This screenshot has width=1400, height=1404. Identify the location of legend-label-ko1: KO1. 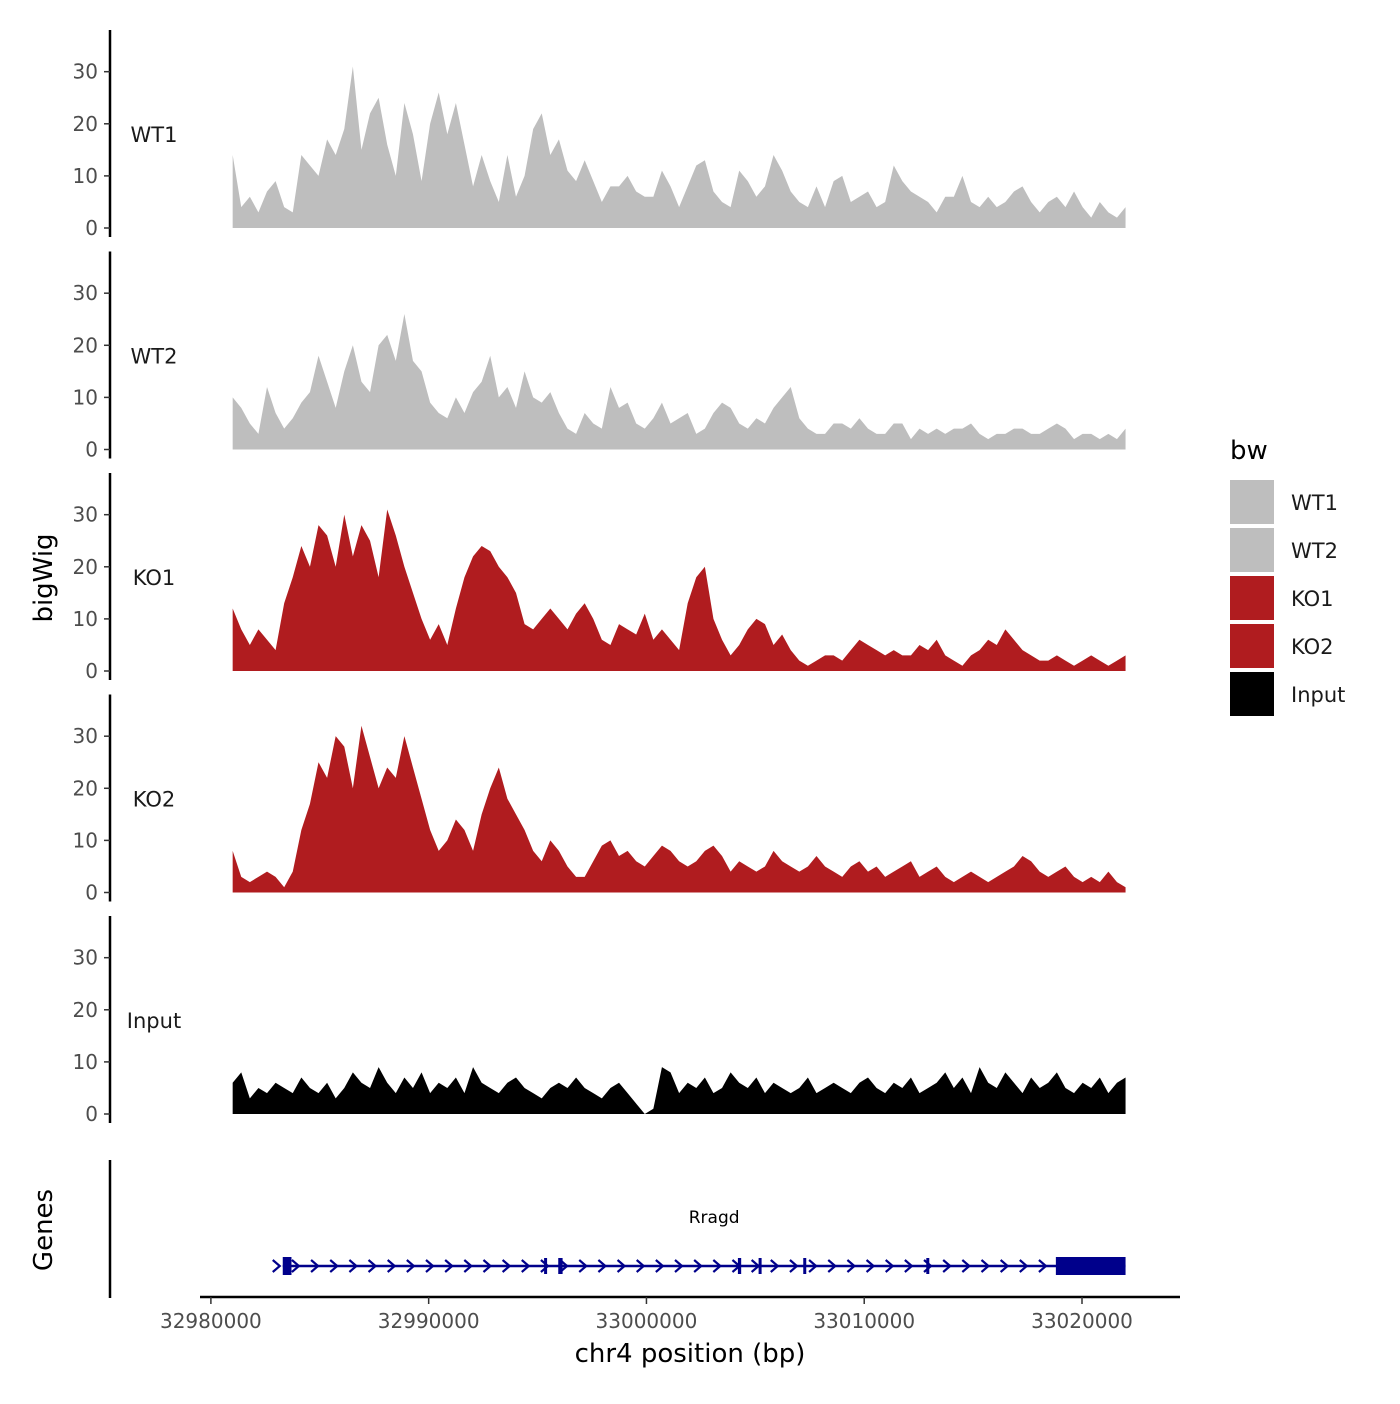
(1312, 599).